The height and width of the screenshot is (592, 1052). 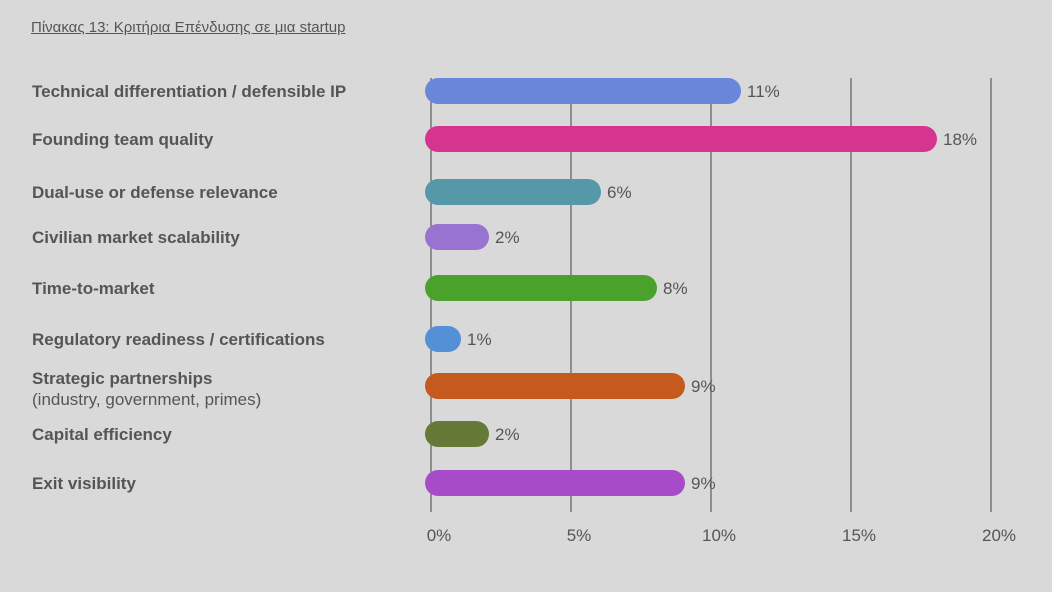 I want to click on x-tick-label: 10%, so click(x=719, y=535).